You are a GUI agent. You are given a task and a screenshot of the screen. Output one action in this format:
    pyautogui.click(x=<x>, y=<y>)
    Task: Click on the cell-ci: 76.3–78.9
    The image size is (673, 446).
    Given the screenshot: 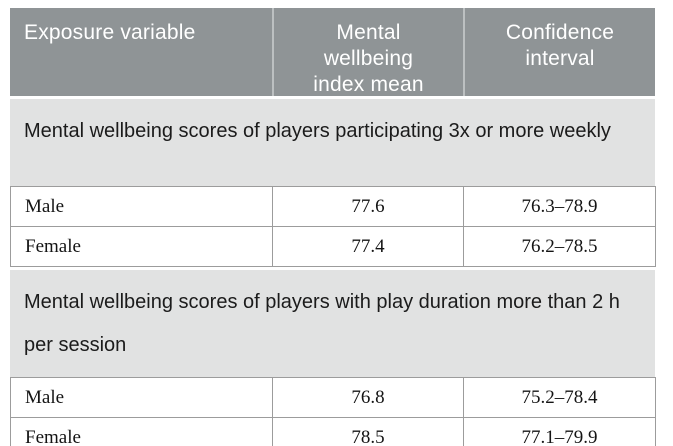 What is the action you would take?
    pyautogui.click(x=559, y=206)
    